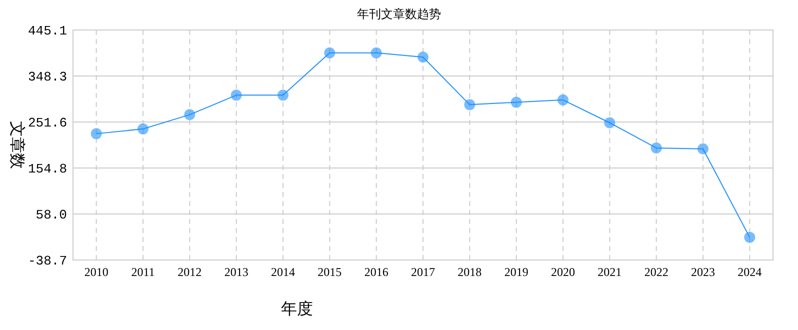 Image resolution: width=798 pixels, height=330 pixels. I want to click on y-tick-label: -38.7, so click(47, 261).